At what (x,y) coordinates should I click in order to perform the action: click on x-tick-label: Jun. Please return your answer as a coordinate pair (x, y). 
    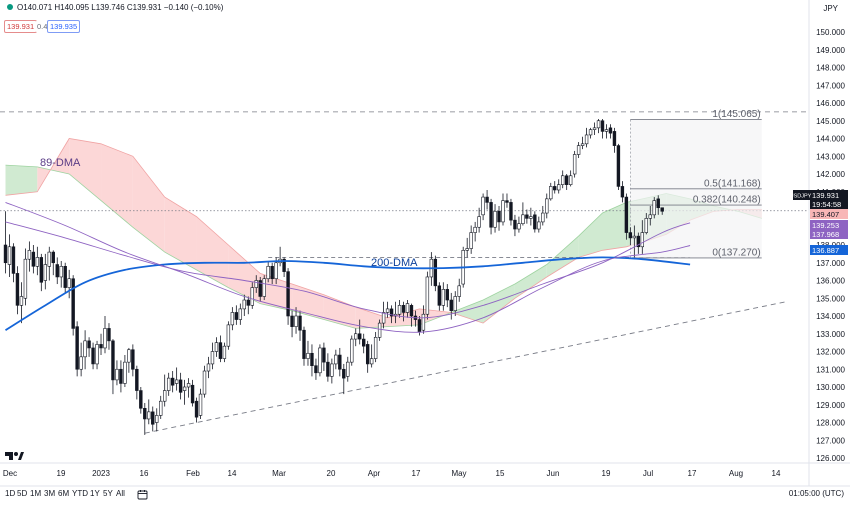
    Looking at the image, I should click on (553, 473).